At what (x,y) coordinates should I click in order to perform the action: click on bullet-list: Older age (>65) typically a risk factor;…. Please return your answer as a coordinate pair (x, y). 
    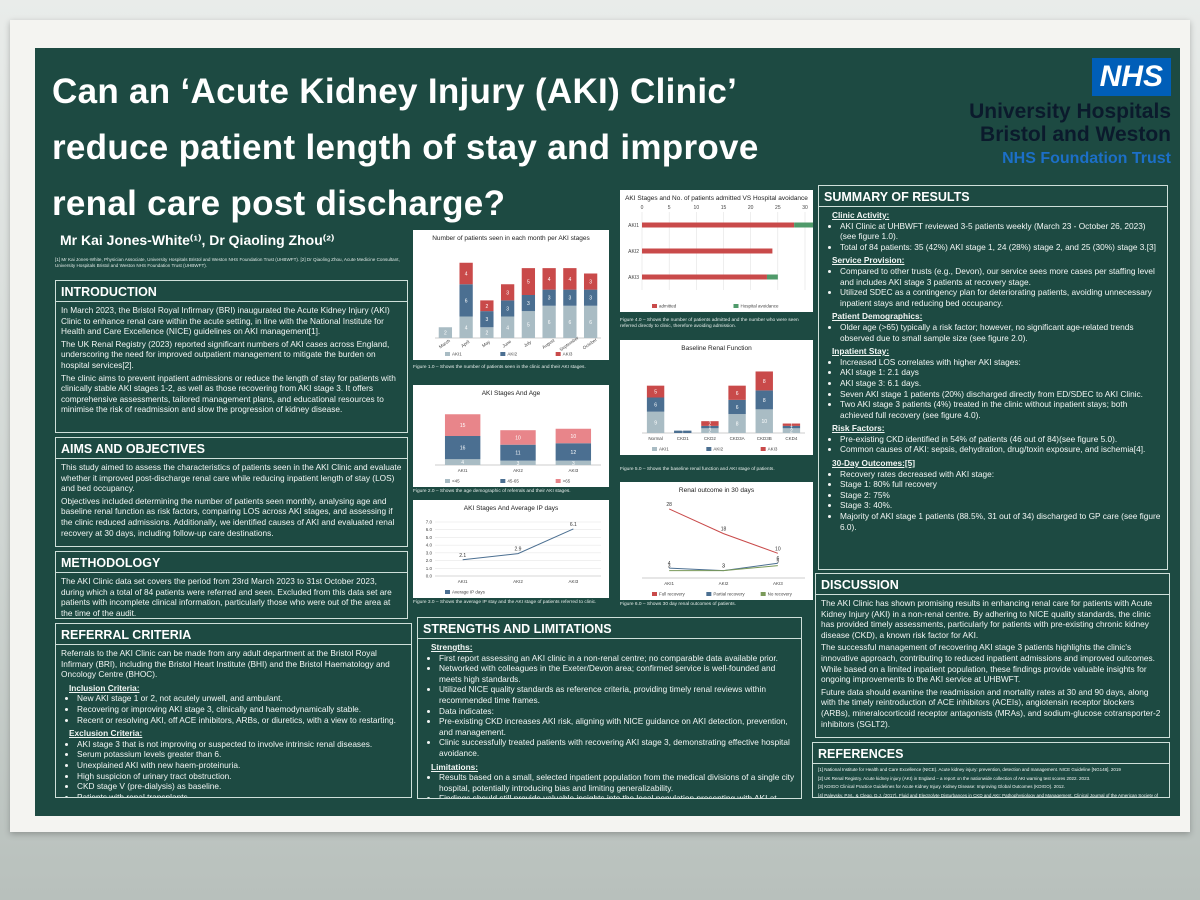
    Looking at the image, I should click on (993, 332).